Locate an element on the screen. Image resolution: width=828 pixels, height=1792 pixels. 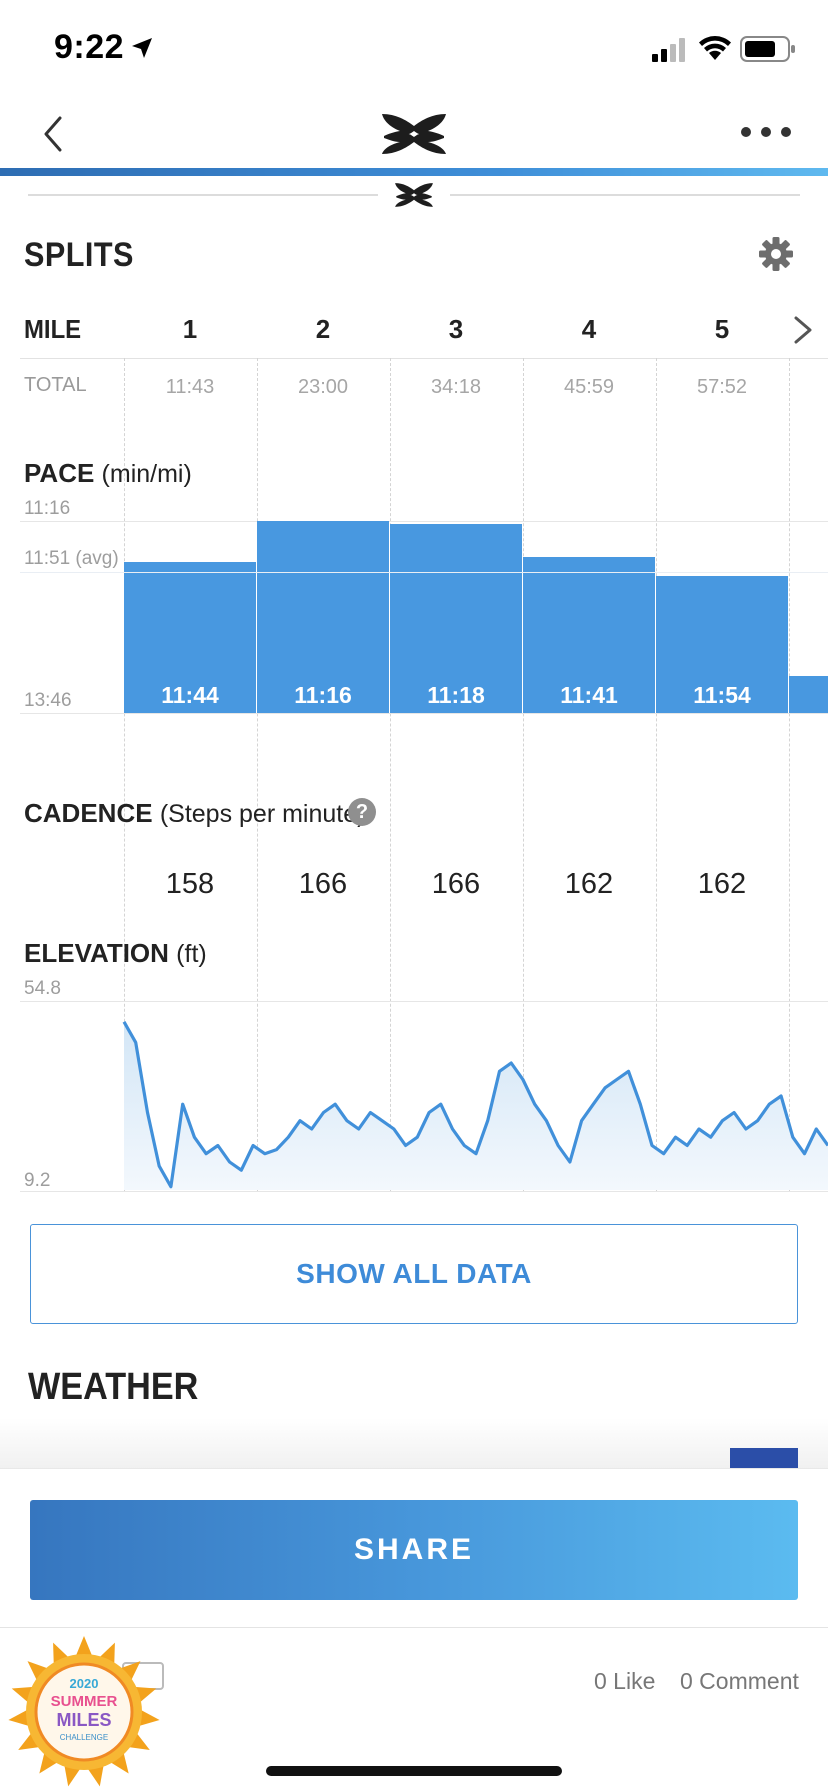
cadence-title: CADENCE (Steps per minute) is located at coordinates (194, 813).